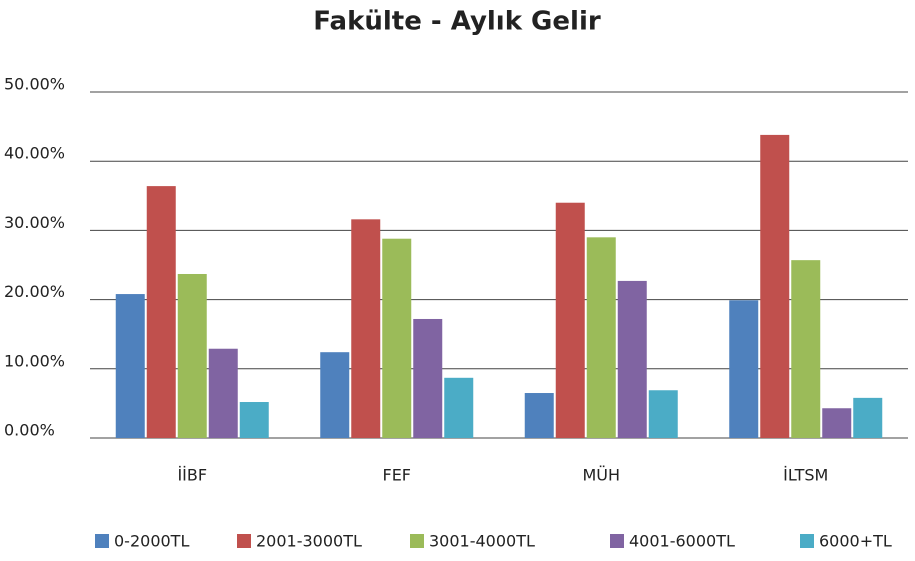 The width and height of the screenshot is (915, 561). What do you see at coordinates (457, 22) in the screenshot?
I see `chart-title: Fakülte - Aylık Gelir` at bounding box center [457, 22].